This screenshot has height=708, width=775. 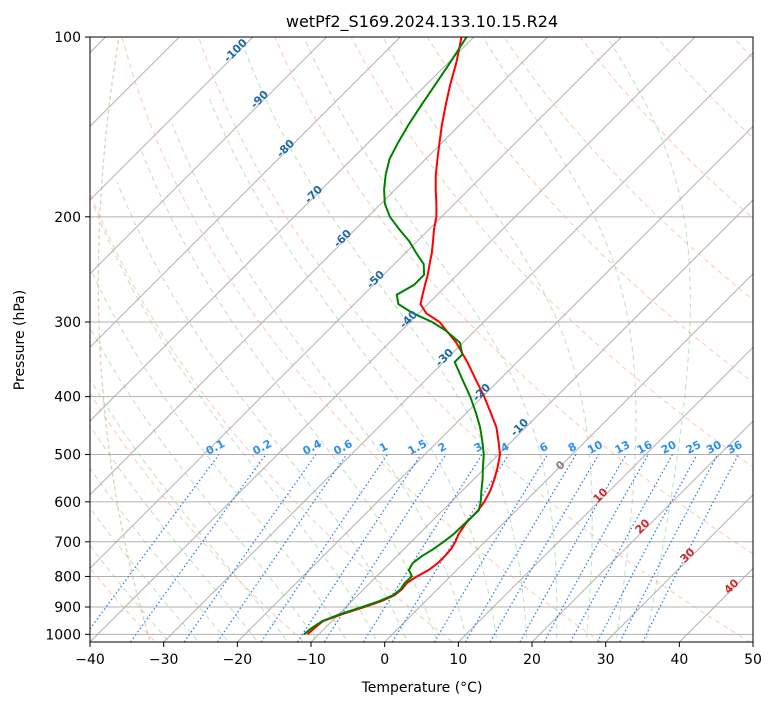 What do you see at coordinates (732, 586) in the screenshot?
I see `dry-adiabat-label: 40` at bounding box center [732, 586].